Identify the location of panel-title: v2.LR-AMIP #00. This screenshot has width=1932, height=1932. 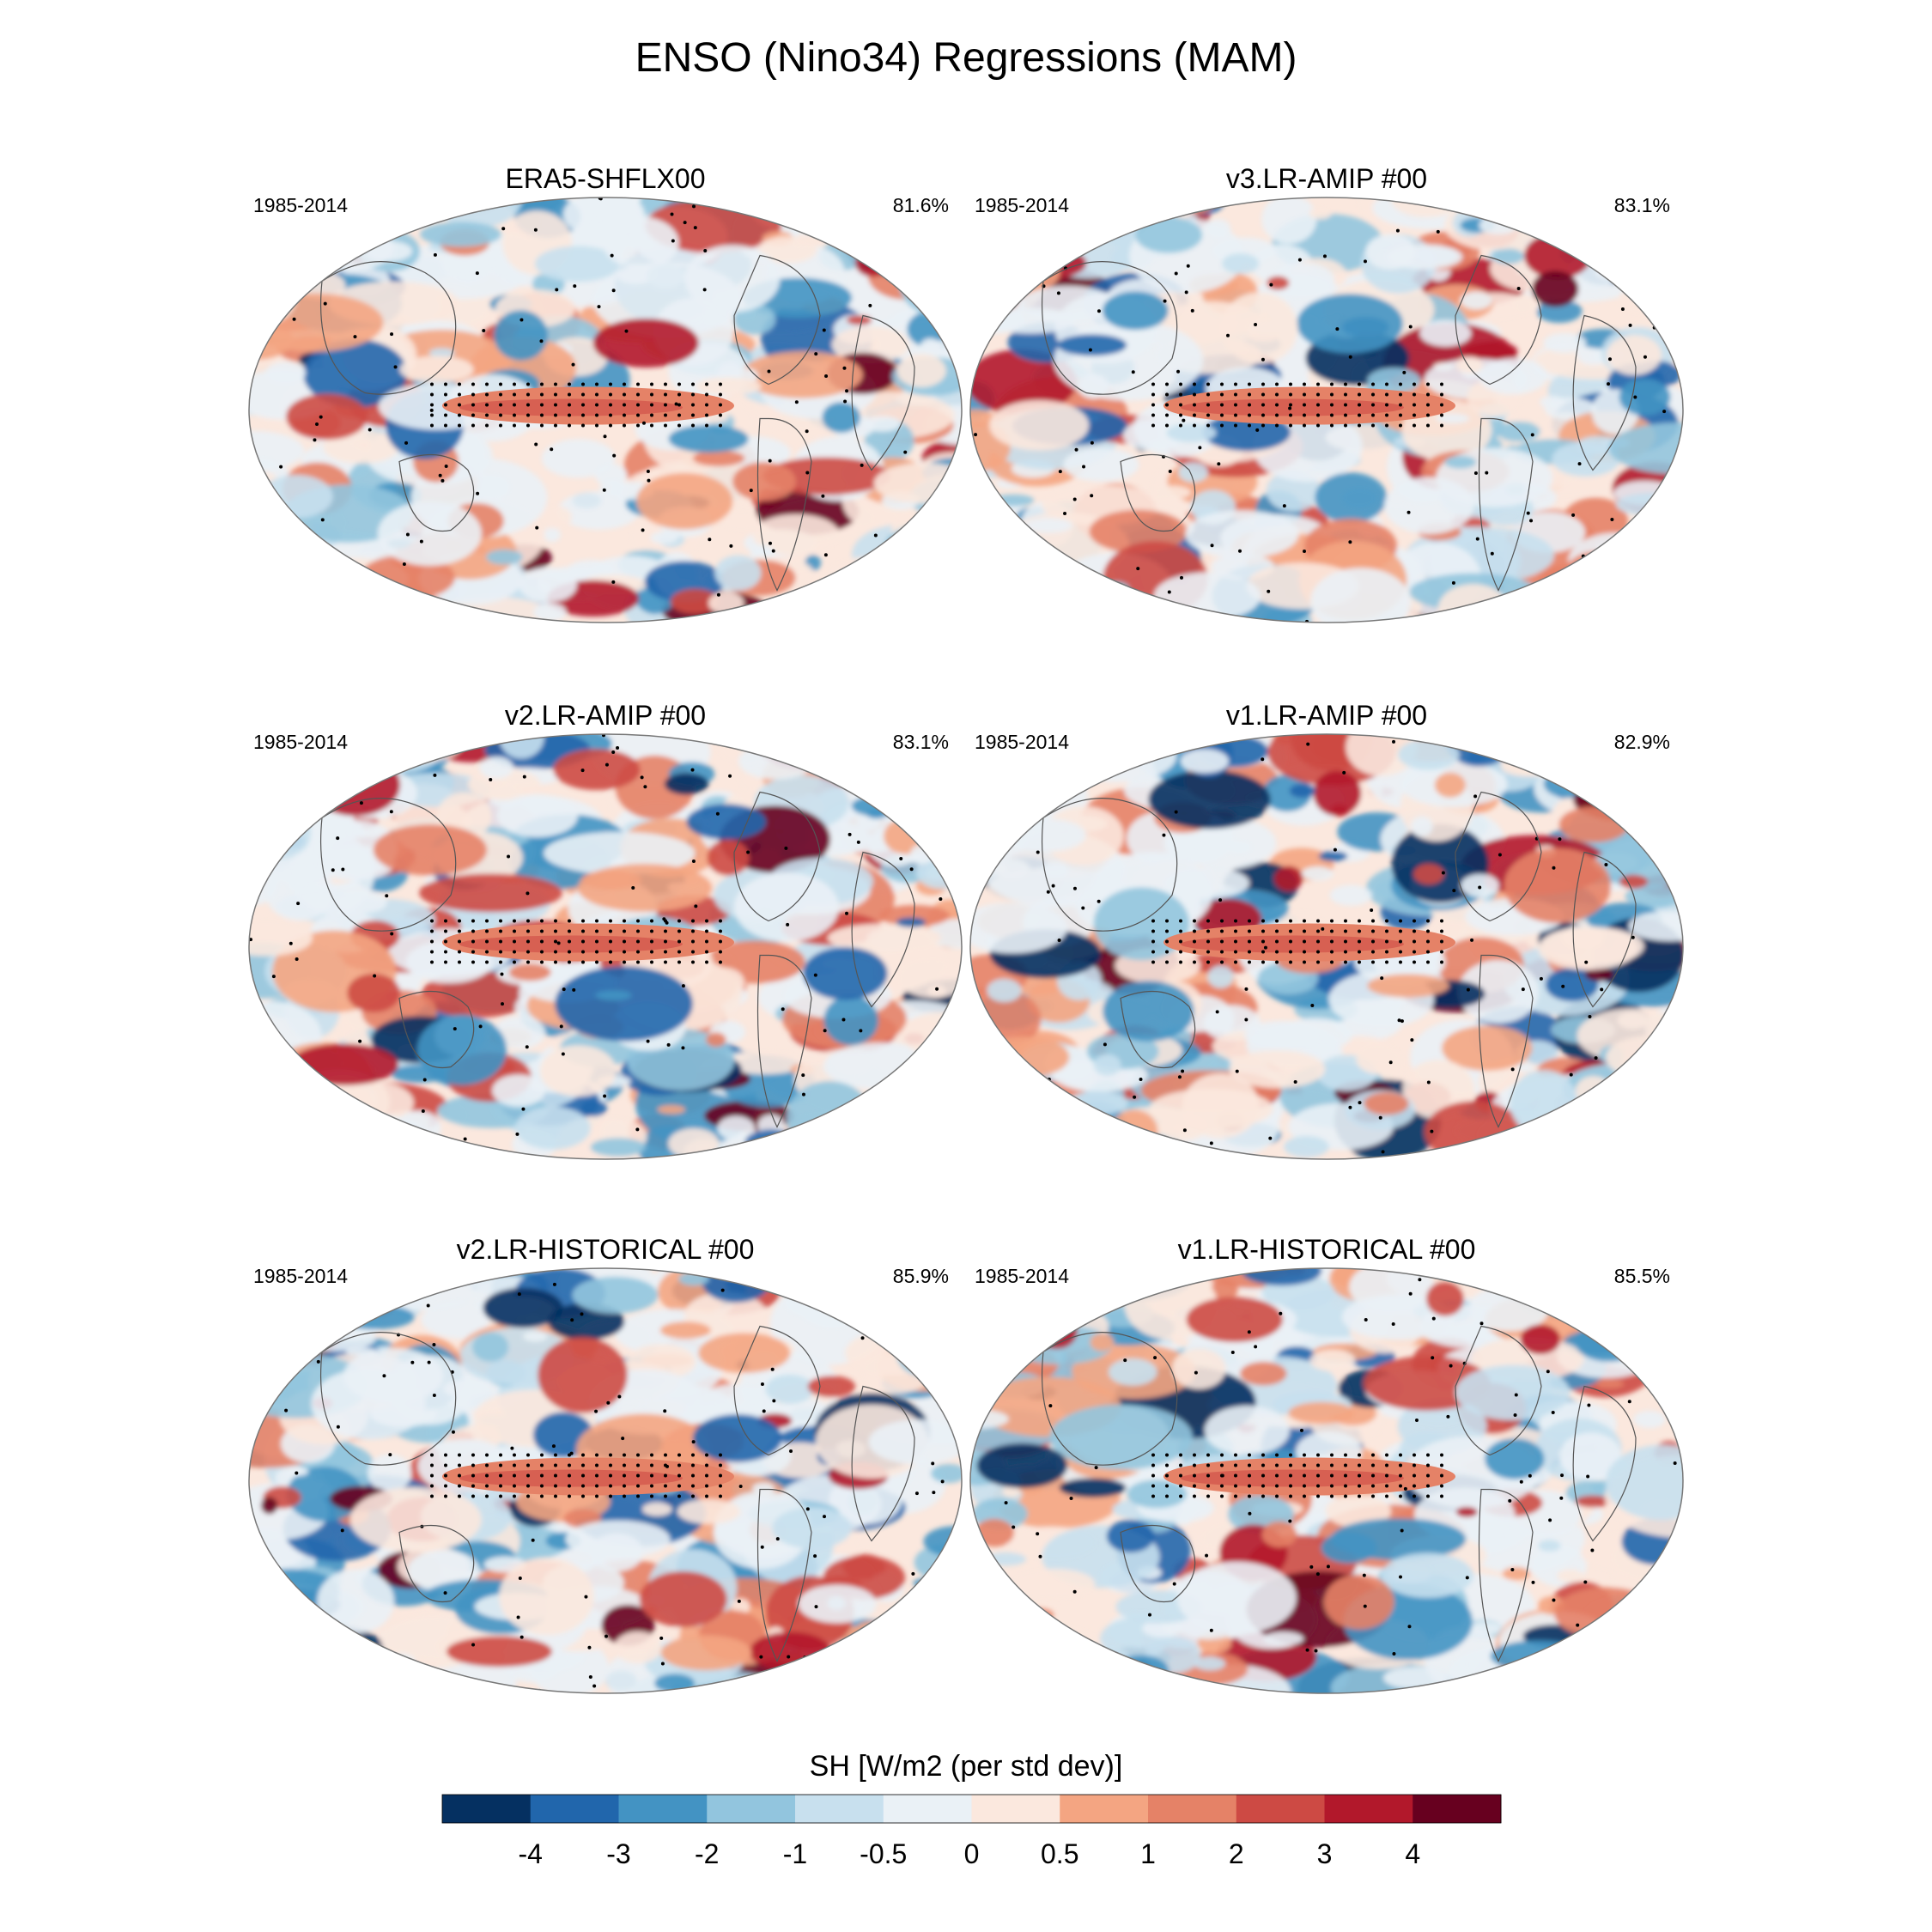
(605, 715).